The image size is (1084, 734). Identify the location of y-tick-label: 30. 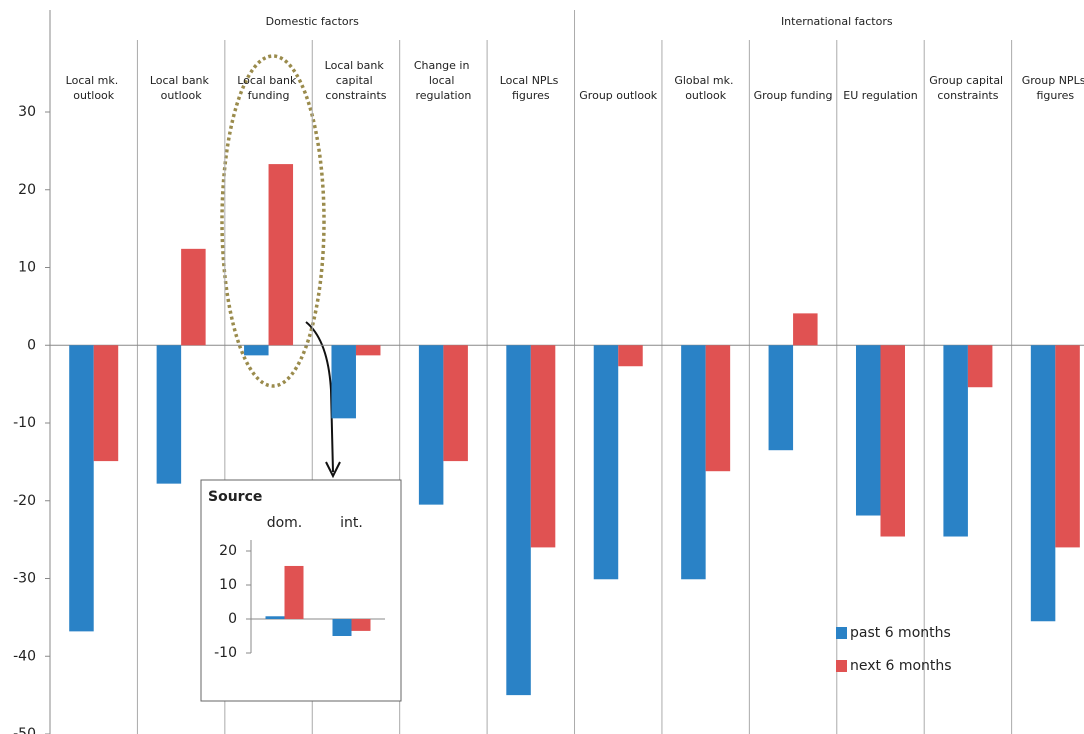
(27, 112).